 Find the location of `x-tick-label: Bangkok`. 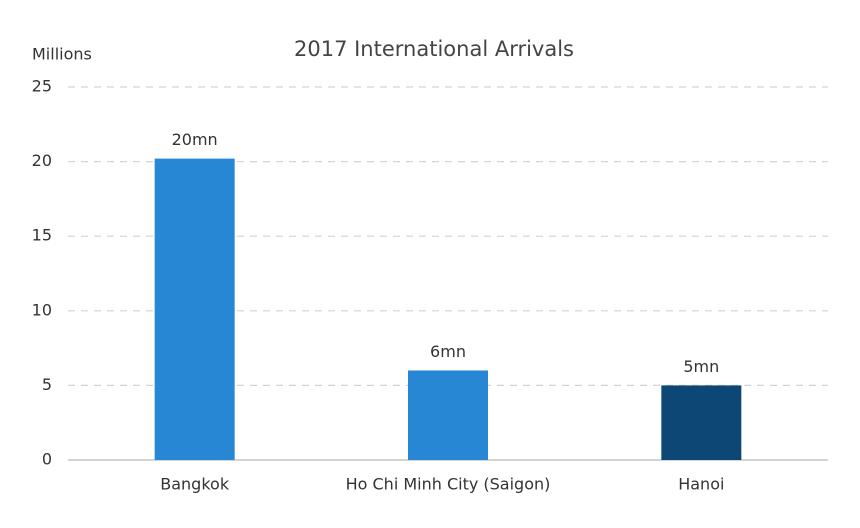

x-tick-label: Bangkok is located at coordinates (195, 484).